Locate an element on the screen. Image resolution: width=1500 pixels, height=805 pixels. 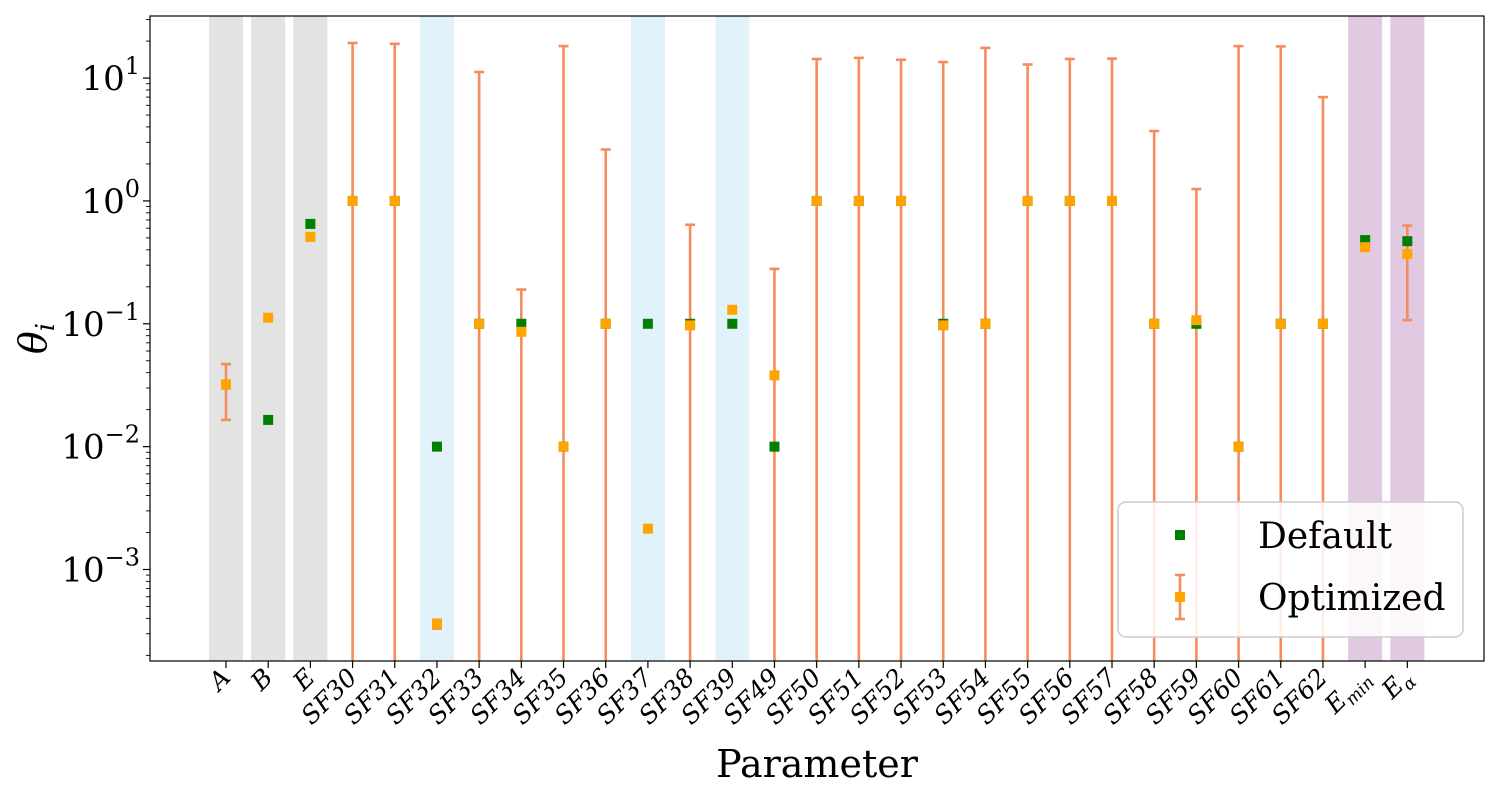
legend-entry-default: Default is located at coordinates (1284, 536).